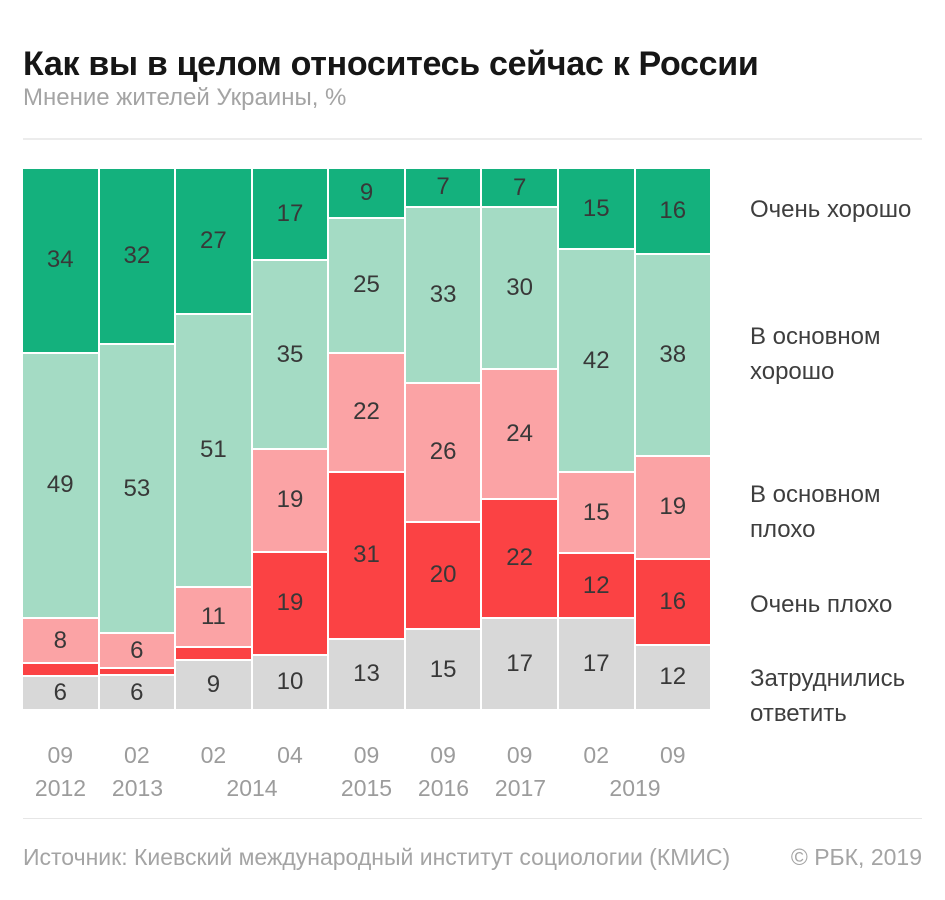  Describe the element at coordinates (366, 555) in the screenshot. I see `bar-value-label: 31` at that location.